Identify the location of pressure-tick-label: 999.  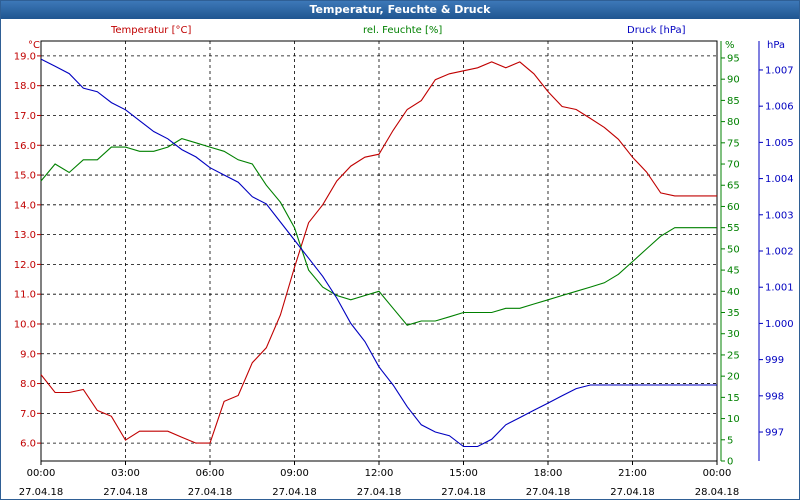
(774, 360).